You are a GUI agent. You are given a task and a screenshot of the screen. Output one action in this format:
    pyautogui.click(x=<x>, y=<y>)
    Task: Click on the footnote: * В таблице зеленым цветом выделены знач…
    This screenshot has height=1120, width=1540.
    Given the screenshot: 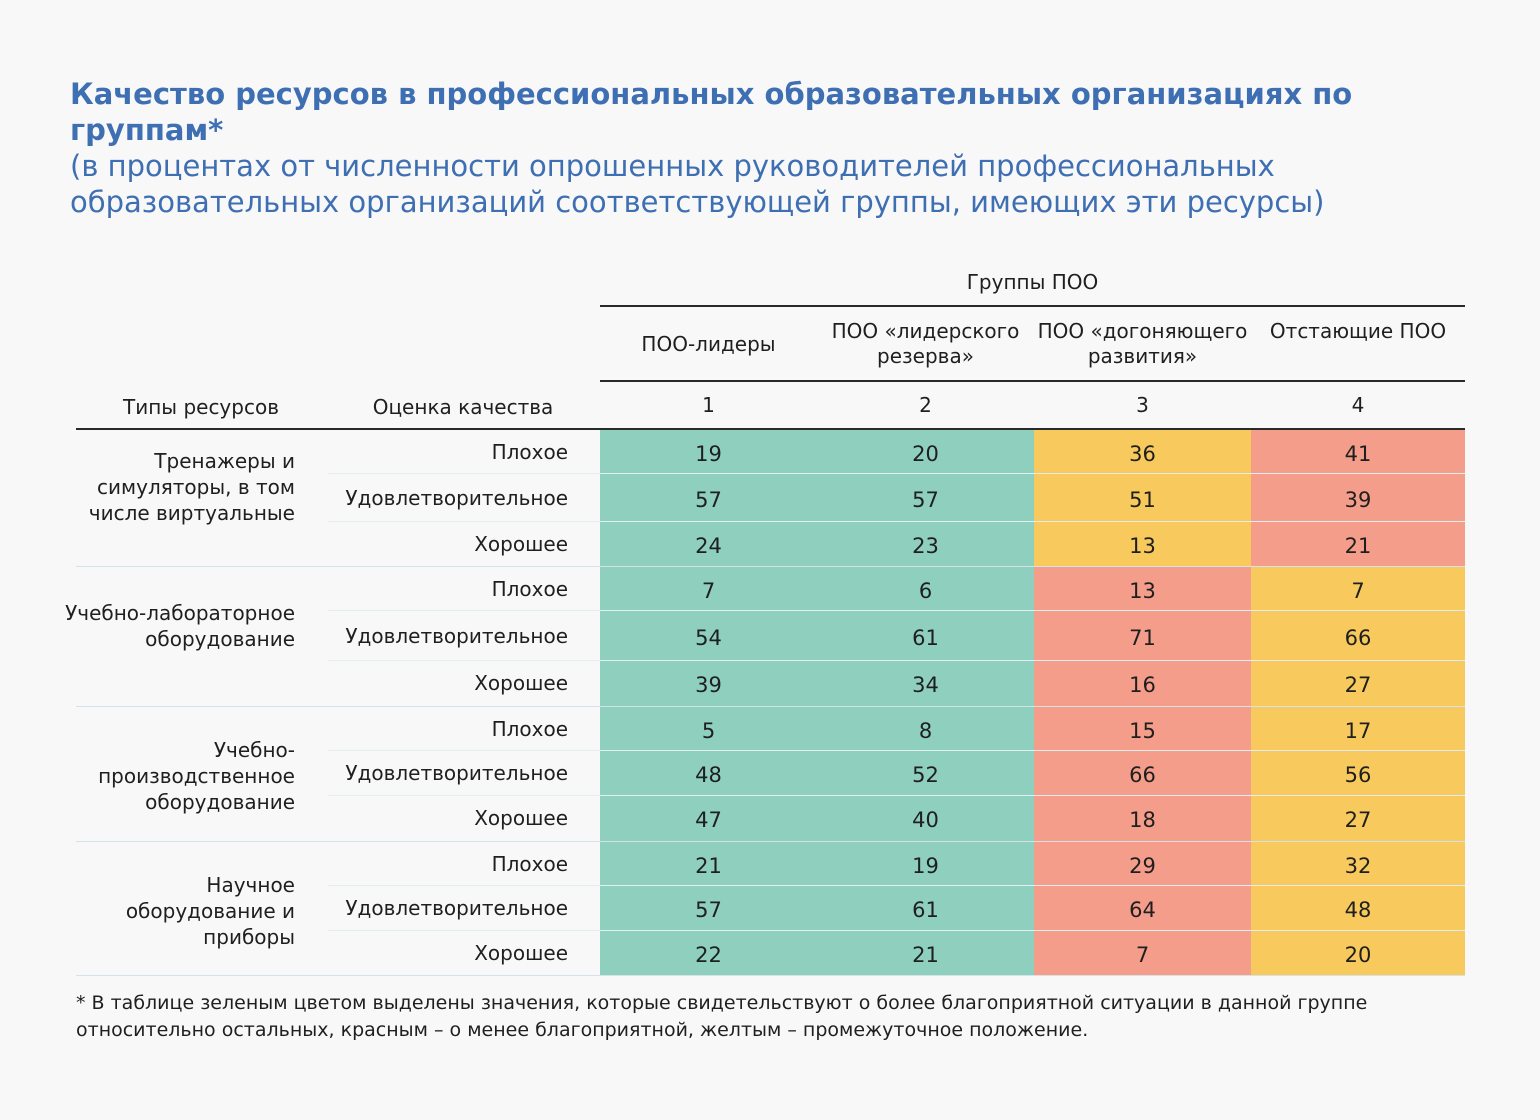 What is the action you would take?
    pyautogui.click(x=722, y=1016)
    